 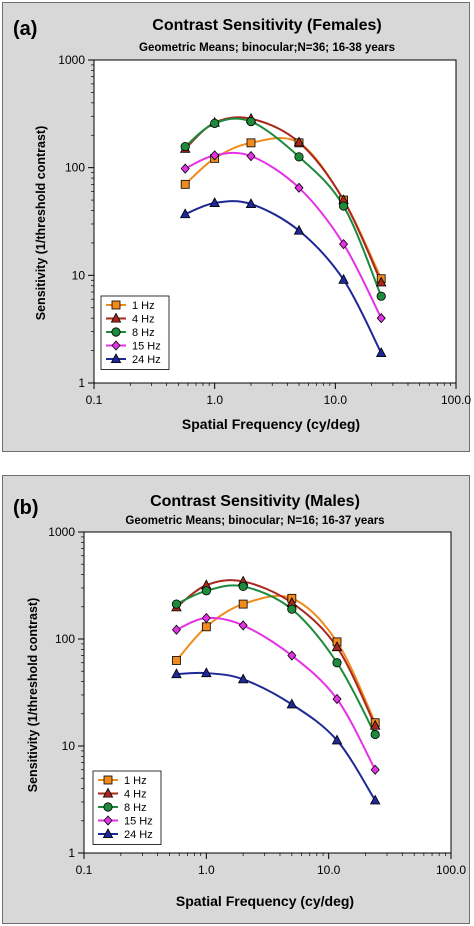 What do you see at coordinates (26, 508) in the screenshot?
I see `panel-label: (b)` at bounding box center [26, 508].